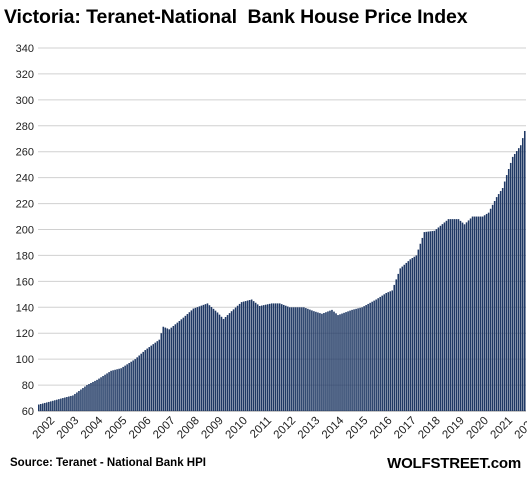  I want to click on y-tick-label: 200, so click(25, 231).